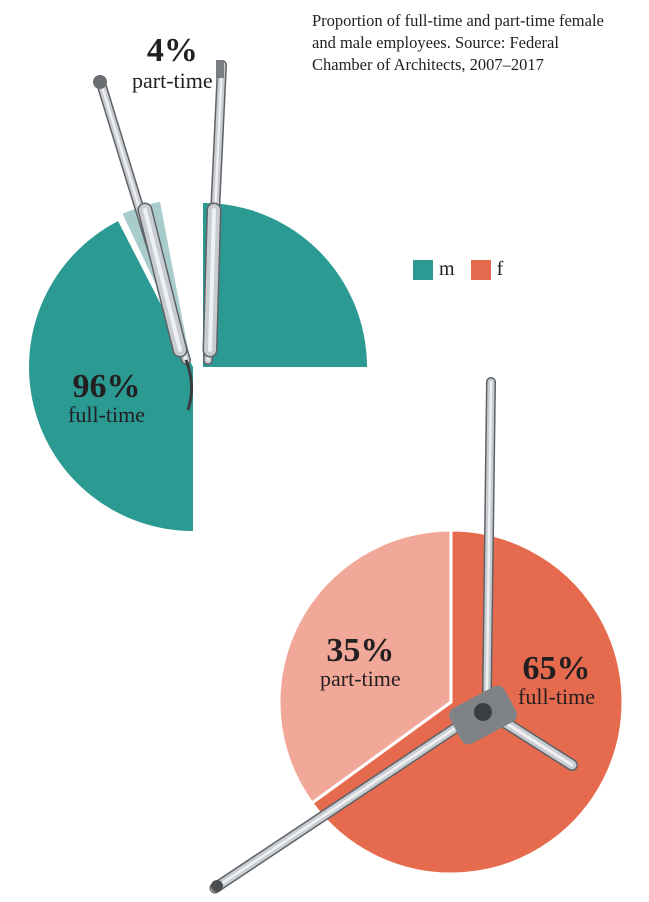 The height and width of the screenshot is (902, 649). What do you see at coordinates (106, 414) in the screenshot?
I see `data-label-m-full-time-category: full-time` at bounding box center [106, 414].